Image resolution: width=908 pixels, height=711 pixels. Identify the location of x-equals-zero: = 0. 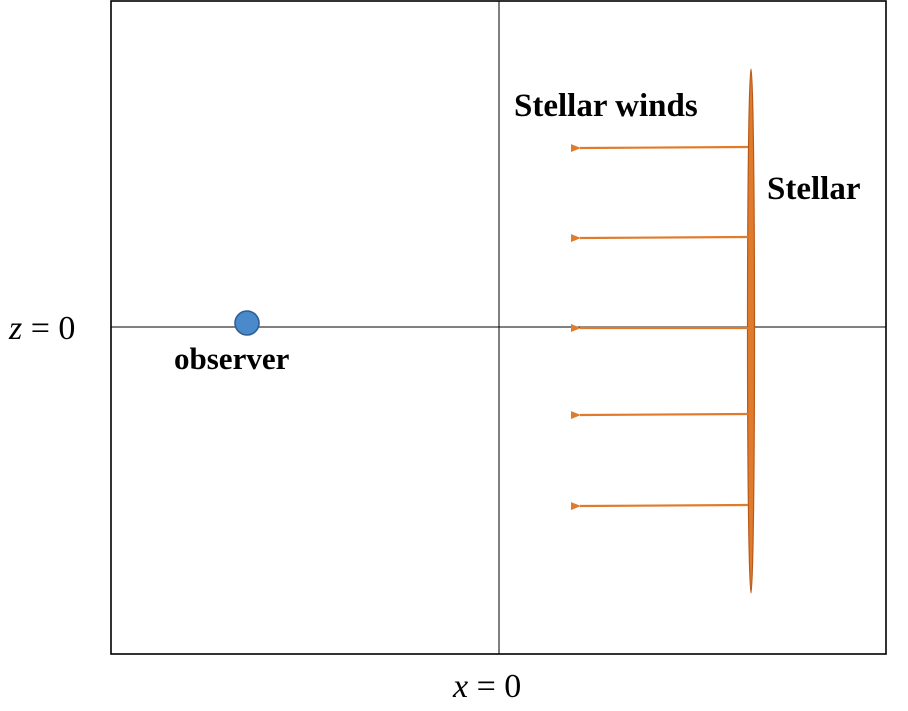
(494, 686).